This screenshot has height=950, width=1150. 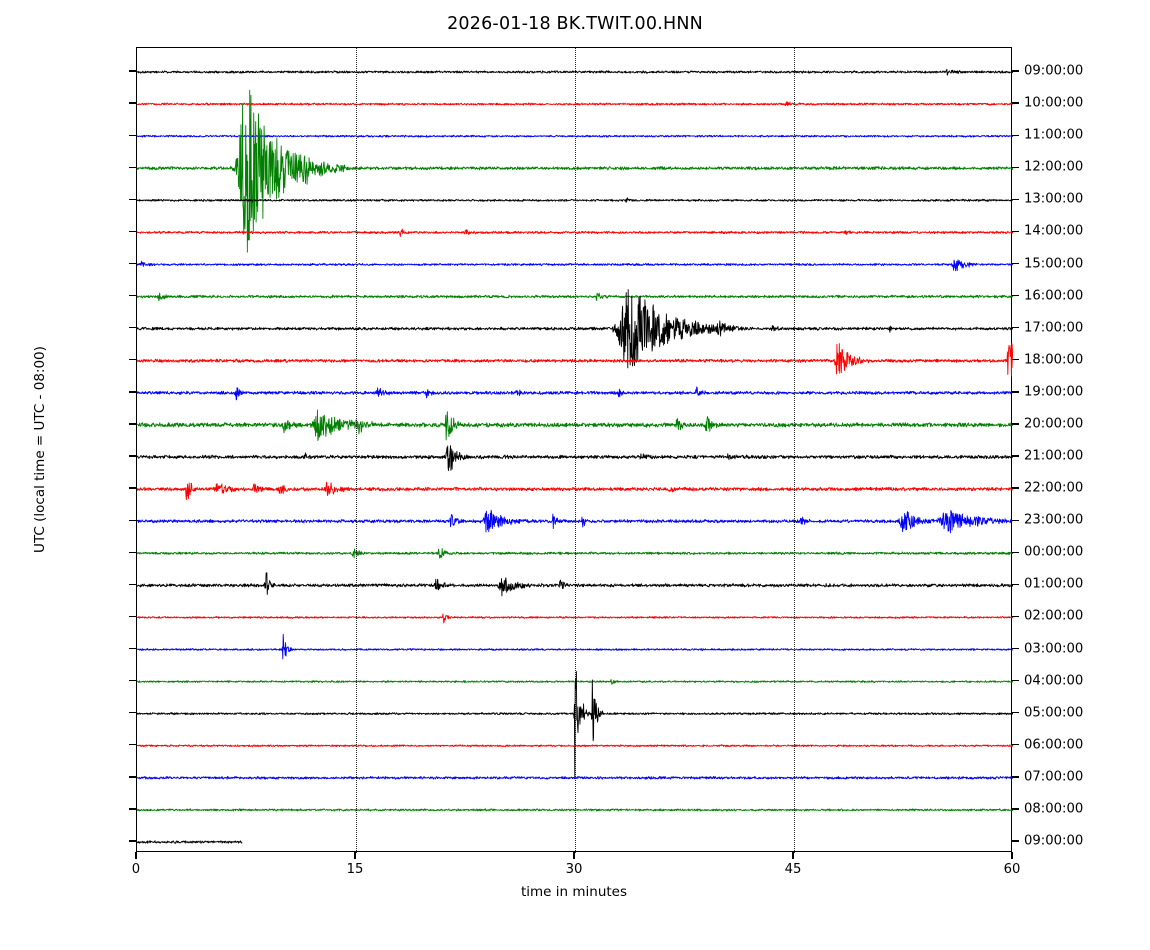 What do you see at coordinates (136, 869) in the screenshot?
I see `x-tick-label-0: 0` at bounding box center [136, 869].